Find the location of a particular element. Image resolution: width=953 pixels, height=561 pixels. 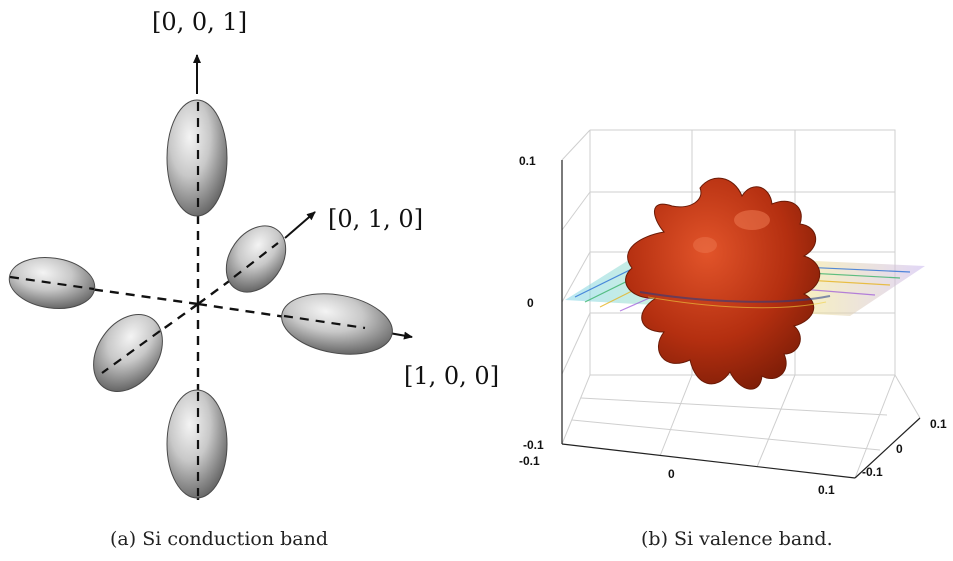

tick-side-bottom: -0.1 is located at coordinates (872, 472).